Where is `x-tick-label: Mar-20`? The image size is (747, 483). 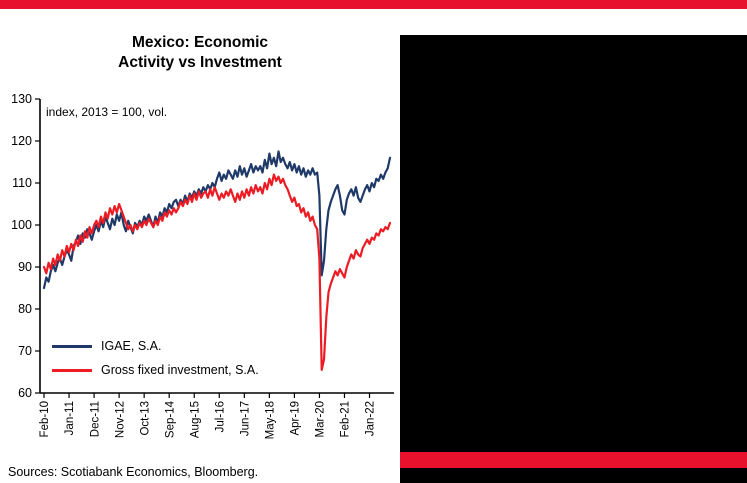
x-tick-label: Mar-20 is located at coordinates (321, 419).